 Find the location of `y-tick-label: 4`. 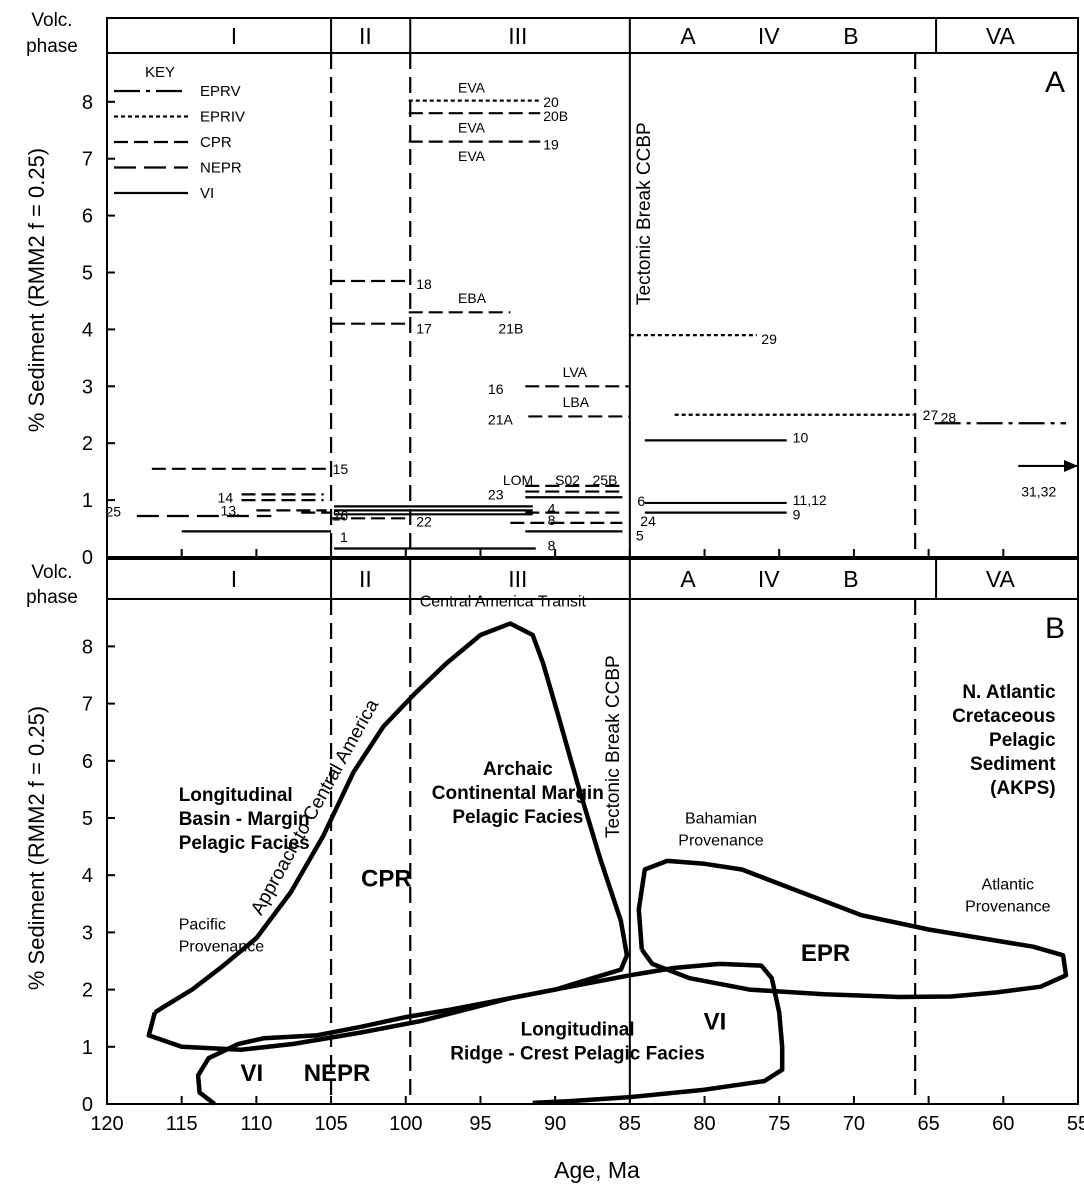

y-tick-label: 4 is located at coordinates (87, 876).